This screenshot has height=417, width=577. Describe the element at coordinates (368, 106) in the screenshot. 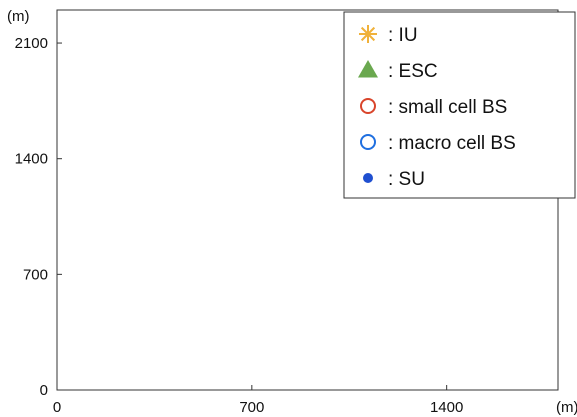

I see `legend-small-cell-icon` at that location.